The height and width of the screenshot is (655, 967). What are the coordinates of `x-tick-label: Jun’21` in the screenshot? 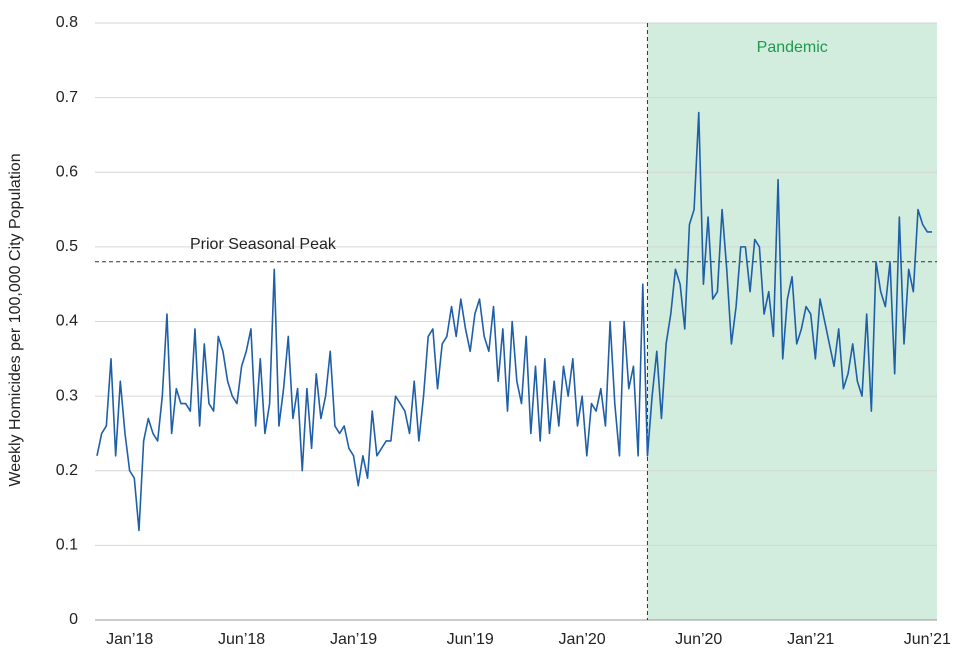 It's located at (927, 639).